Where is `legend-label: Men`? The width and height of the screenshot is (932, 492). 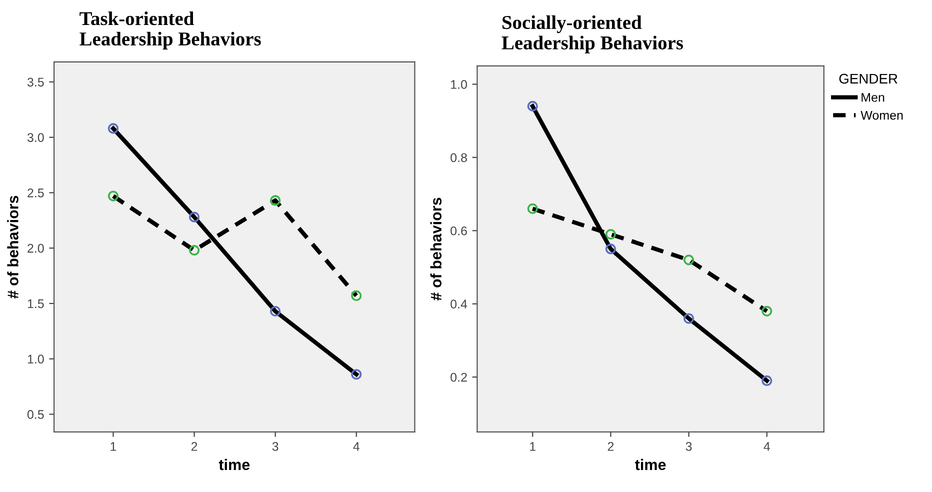
legend-label: Men is located at coordinates (873, 97).